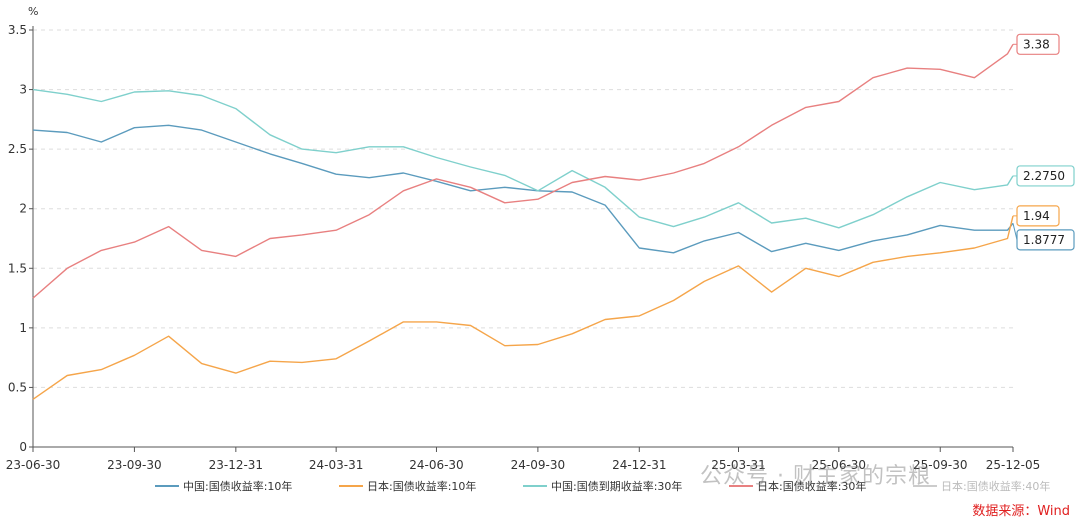 The width and height of the screenshot is (1080, 521). Describe the element at coordinates (33, 465) in the screenshot. I see `x-tick-label: 23-06-30` at that location.